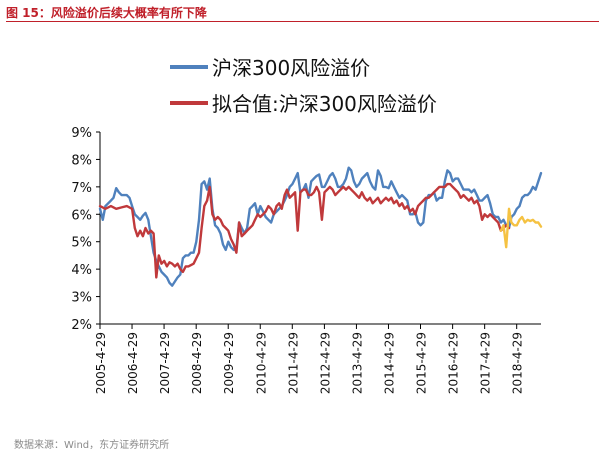 This screenshot has height=465, width=605. What do you see at coordinates (229, 363) in the screenshot?
I see `x-tick-label: 2009-4-29` at bounding box center [229, 363].